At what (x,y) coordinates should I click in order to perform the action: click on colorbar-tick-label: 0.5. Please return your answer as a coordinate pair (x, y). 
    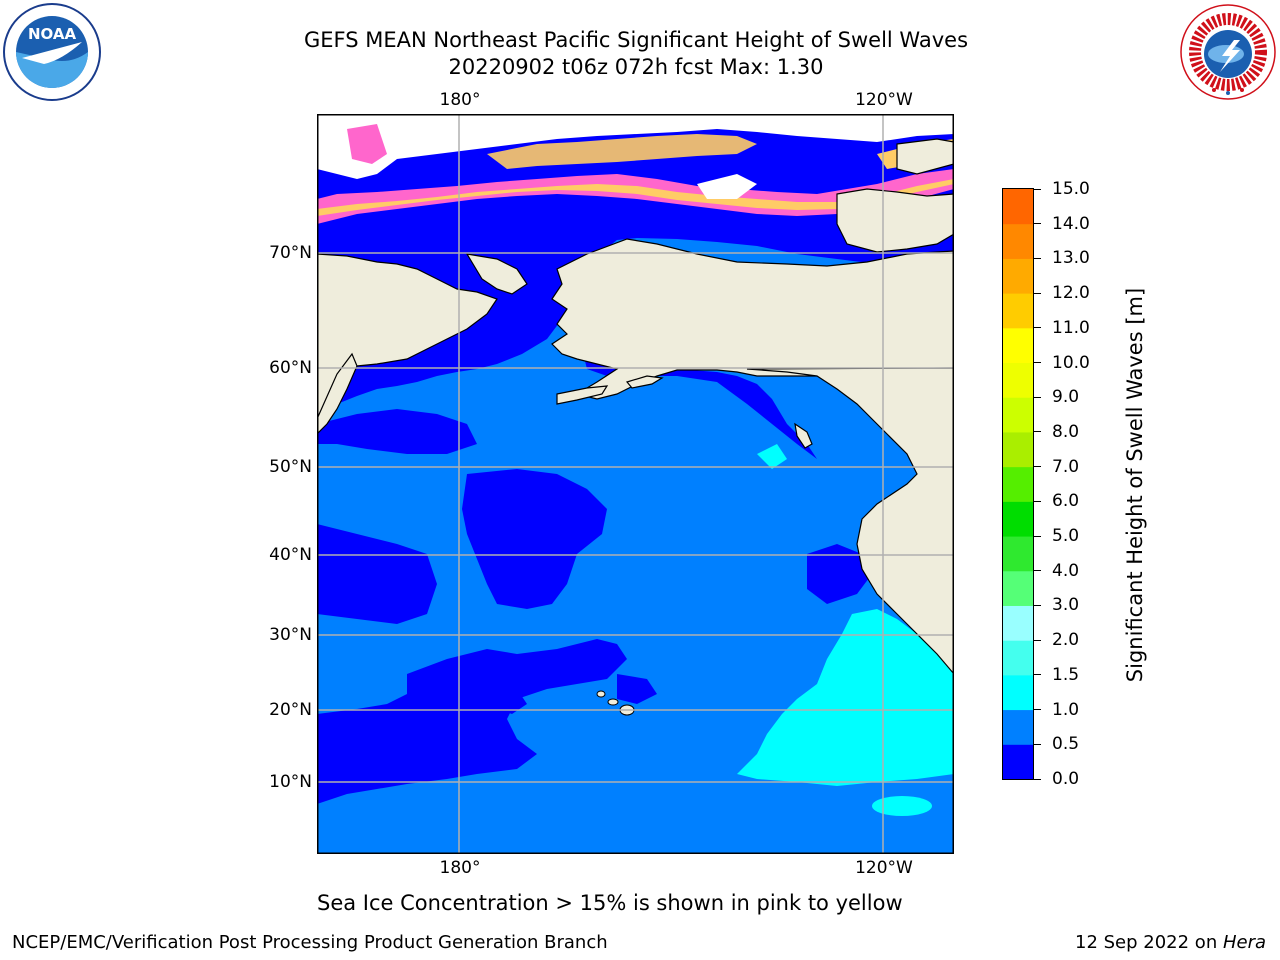
    Looking at the image, I should click on (1066, 744).